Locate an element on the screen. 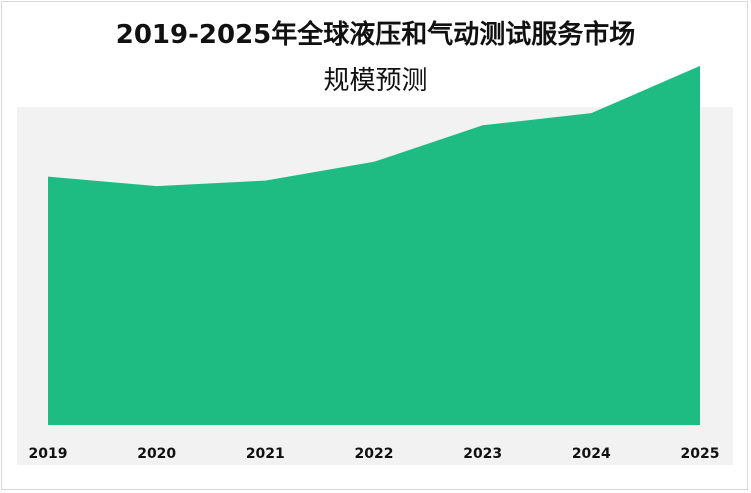 The height and width of the screenshot is (493, 751). x-tick-label-2019: 2019 is located at coordinates (48, 454).